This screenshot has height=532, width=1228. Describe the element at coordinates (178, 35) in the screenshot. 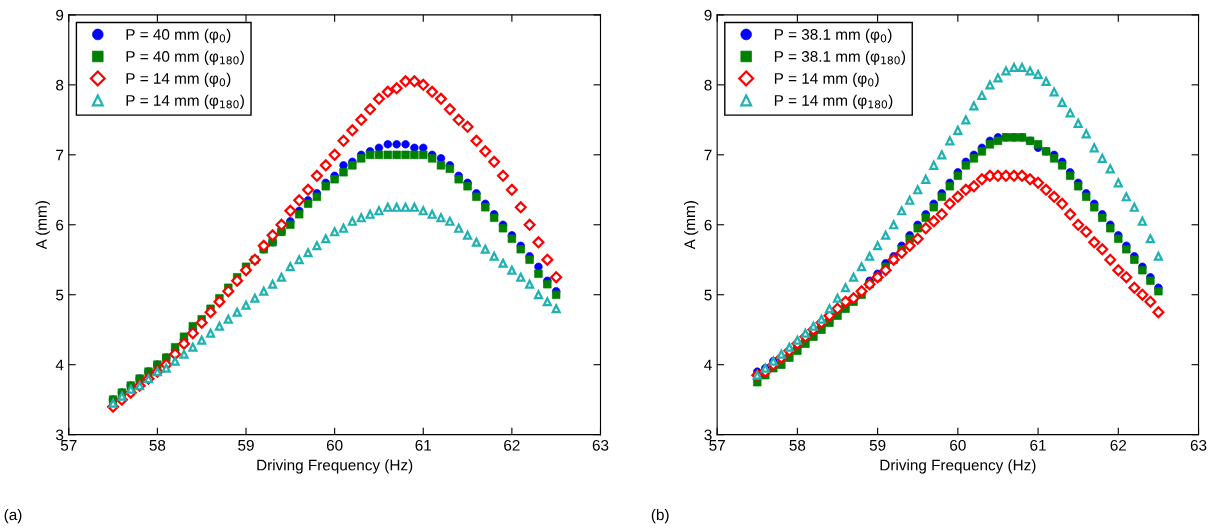

I see `legend-label: P = 40 mm (φ$_{0}$)` at that location.